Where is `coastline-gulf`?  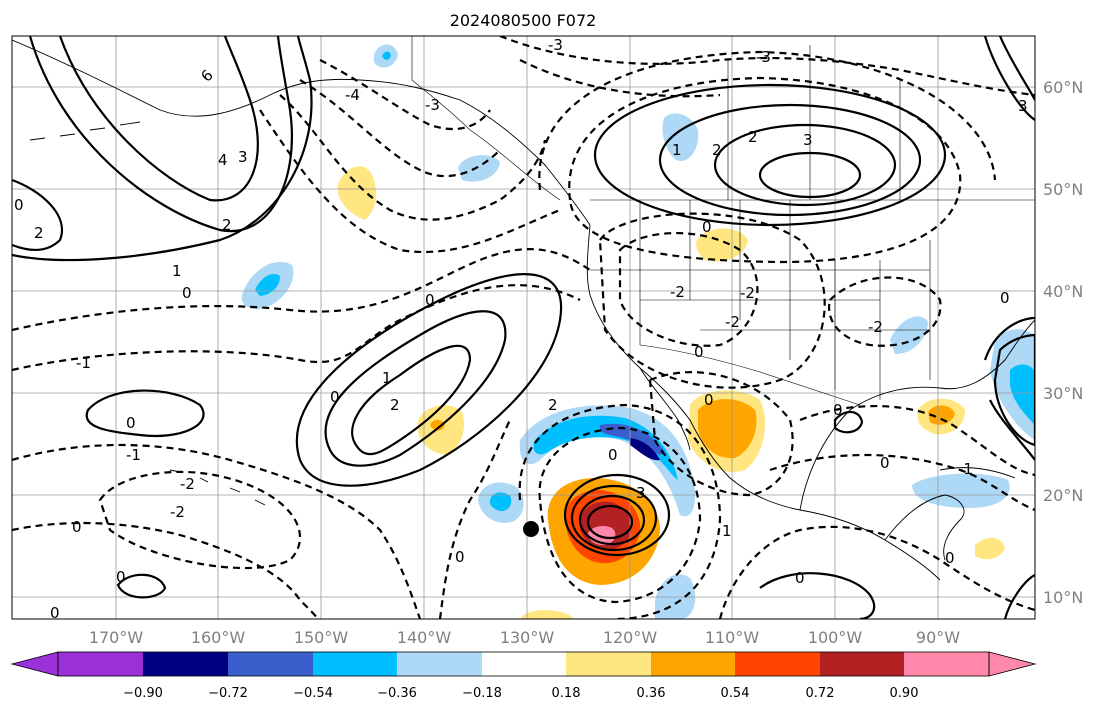
coastline-gulf is located at coordinates (917, 415).